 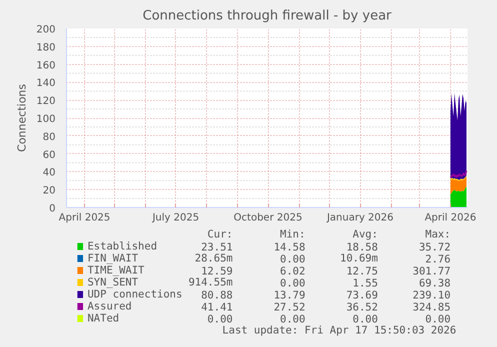 I want to click on legend-label: TIME_WAIT, so click(x=116, y=270).